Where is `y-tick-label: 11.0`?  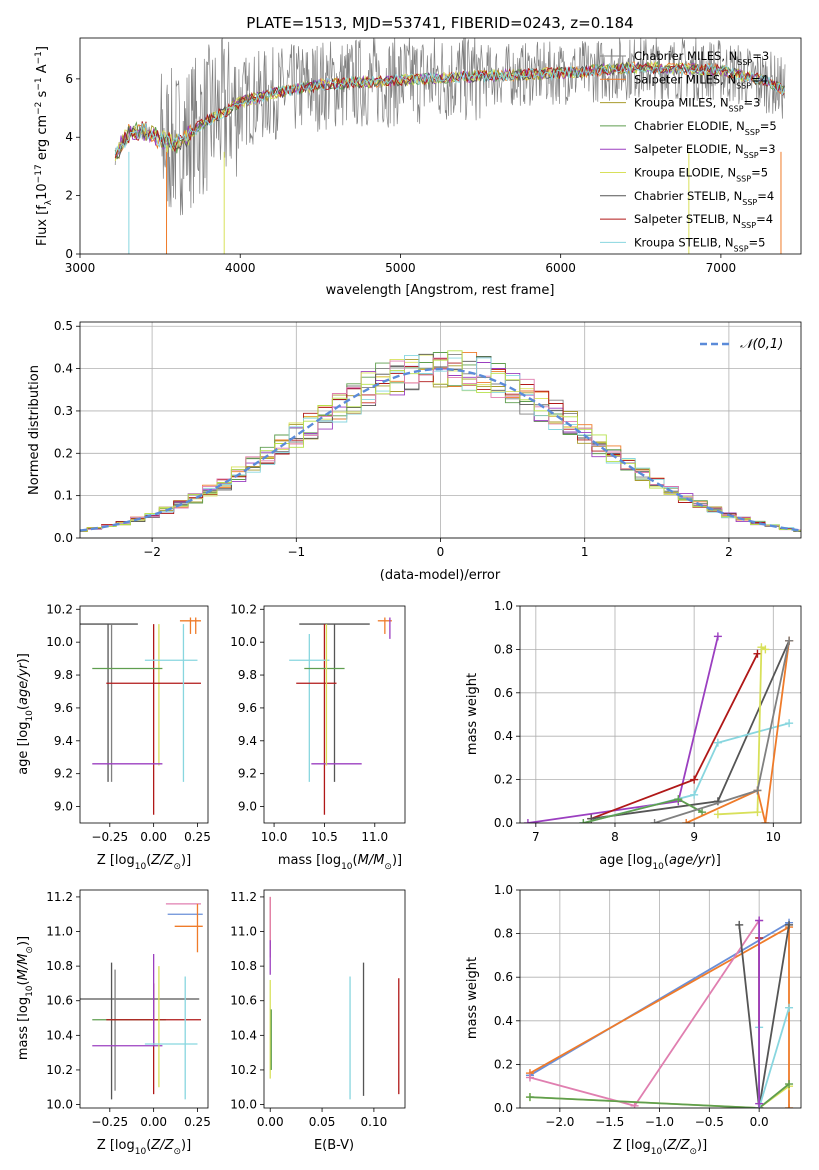 y-tick-label: 11.0 is located at coordinates (243, 932).